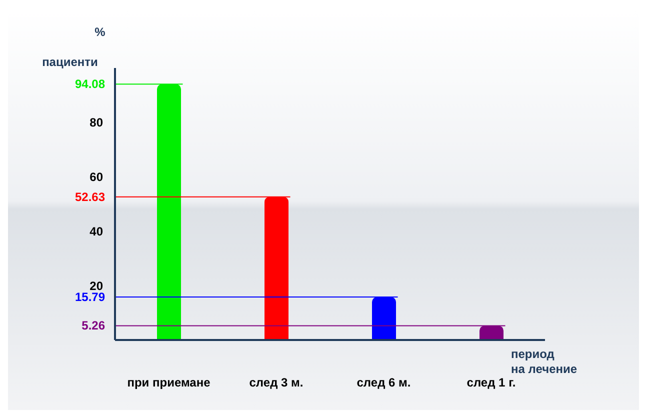 Image resolution: width=647 pixels, height=418 pixels. I want to click on y-tick-label: 80, so click(97, 123).